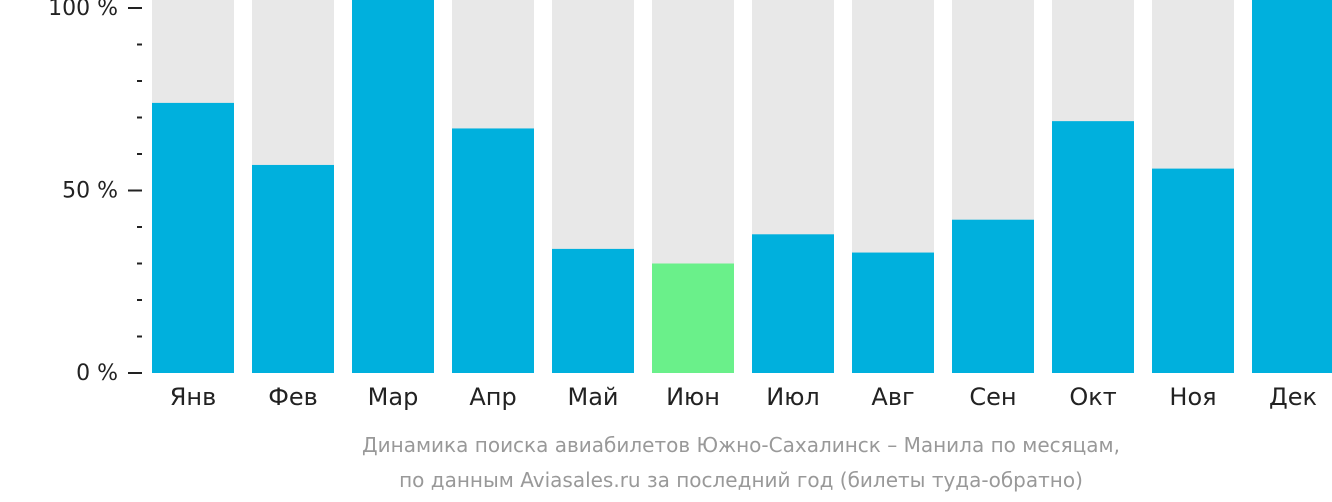 Image resolution: width=1332 pixels, height=502 pixels. Describe the element at coordinates (1293, 397) in the screenshot. I see `x-tick-label-month-12: Дек` at that location.